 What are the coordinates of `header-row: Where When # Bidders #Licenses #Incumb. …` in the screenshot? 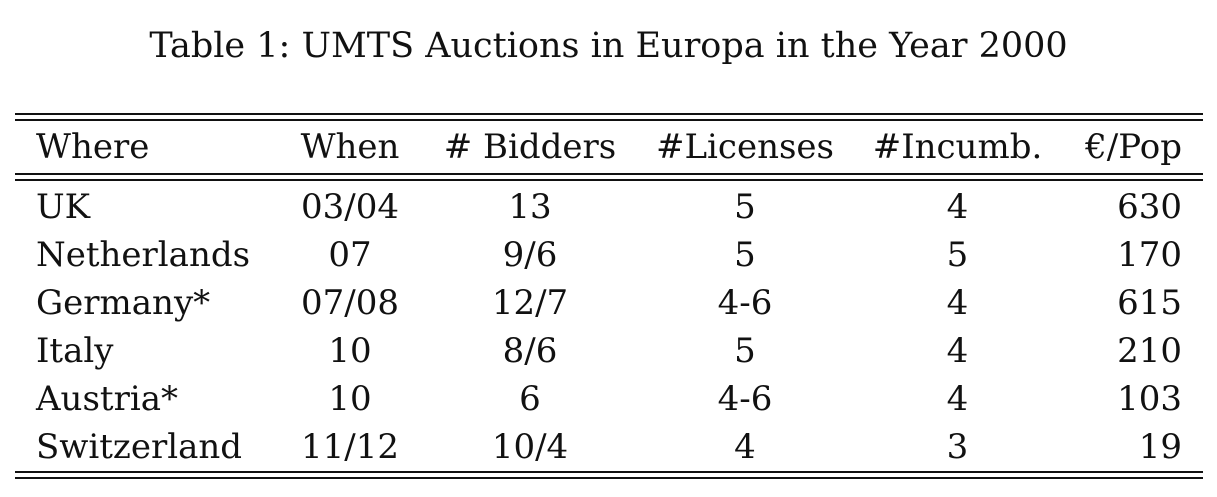 It's located at (609, 147).